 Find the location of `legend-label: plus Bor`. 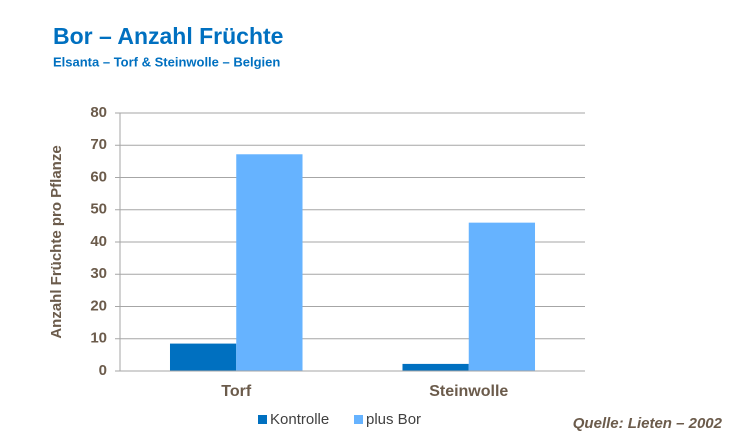

legend-label: plus Bor is located at coordinates (393, 419).